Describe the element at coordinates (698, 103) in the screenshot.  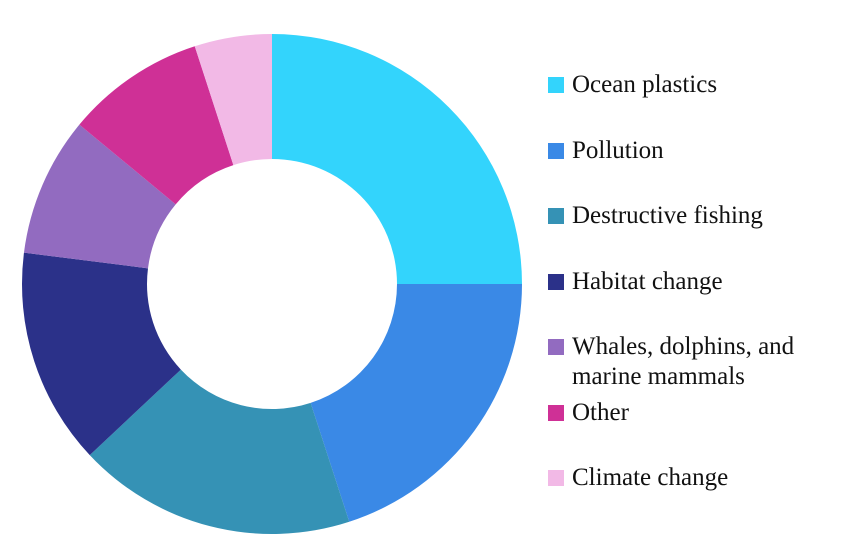
I see `legend-item: Ocean plastics` at that location.